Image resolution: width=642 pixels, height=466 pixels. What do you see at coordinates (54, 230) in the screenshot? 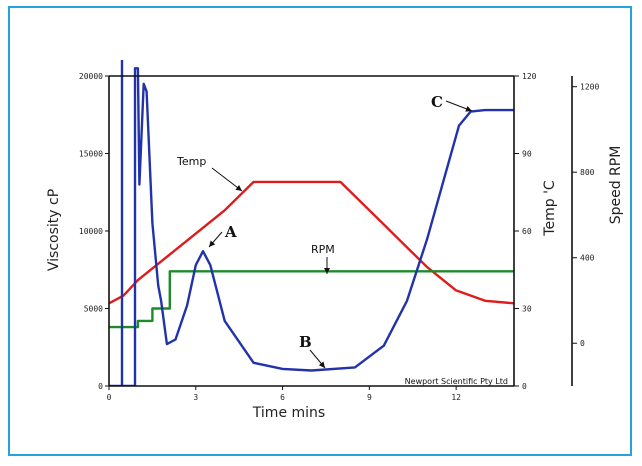
I see `y-axis-label-viscosity: Viscosity cP` at bounding box center [54, 230].